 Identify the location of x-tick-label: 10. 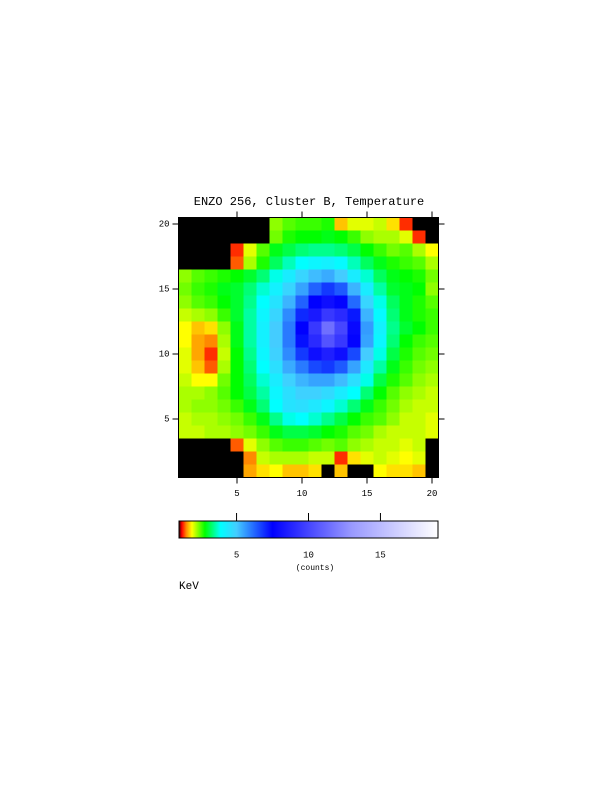
(302, 494).